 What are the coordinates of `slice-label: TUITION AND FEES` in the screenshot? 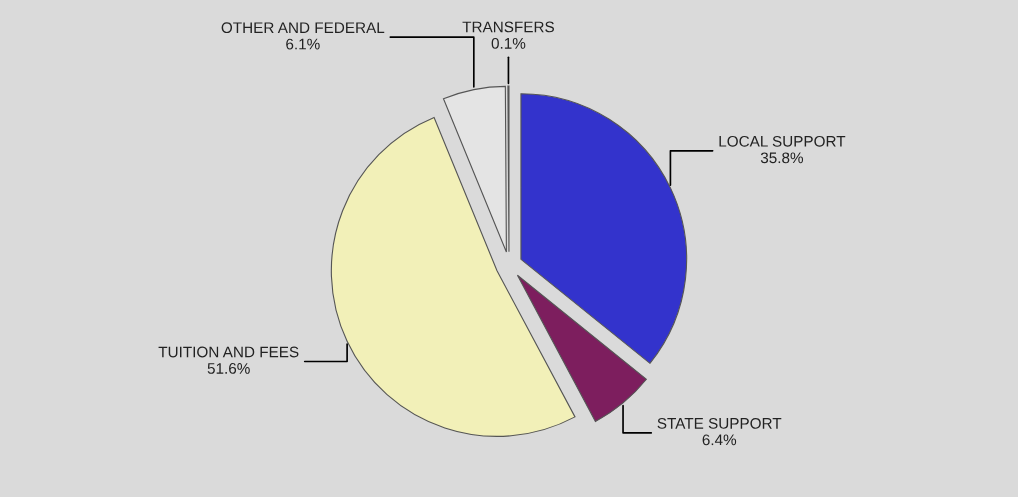 It's located at (228, 352).